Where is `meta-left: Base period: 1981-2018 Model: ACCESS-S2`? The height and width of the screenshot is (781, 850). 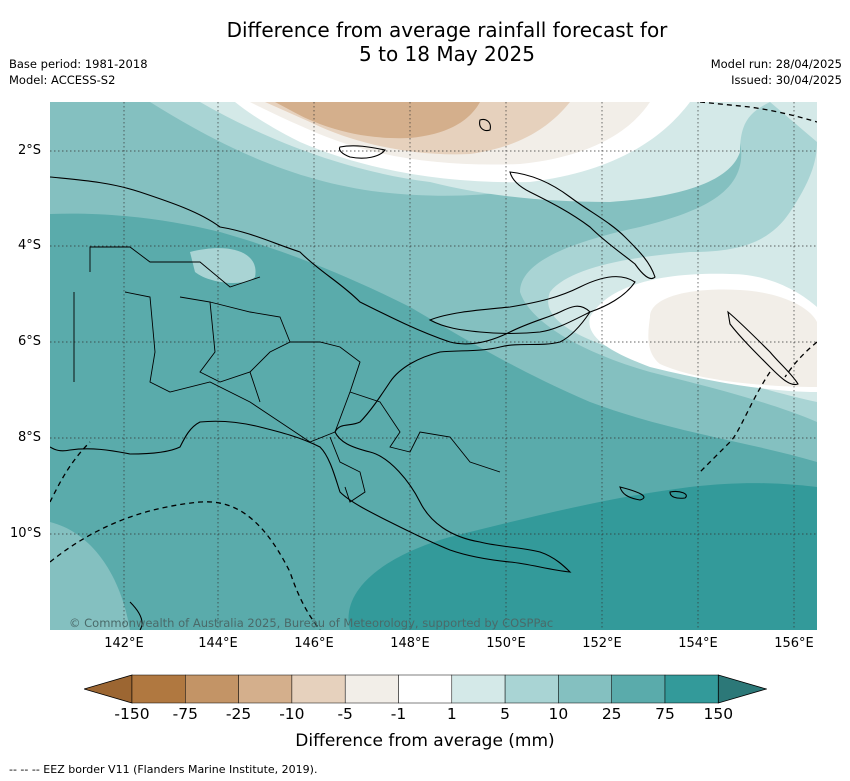 meta-left: Base period: 1981-2018 Model: ACCESS-S2 is located at coordinates (78, 72).